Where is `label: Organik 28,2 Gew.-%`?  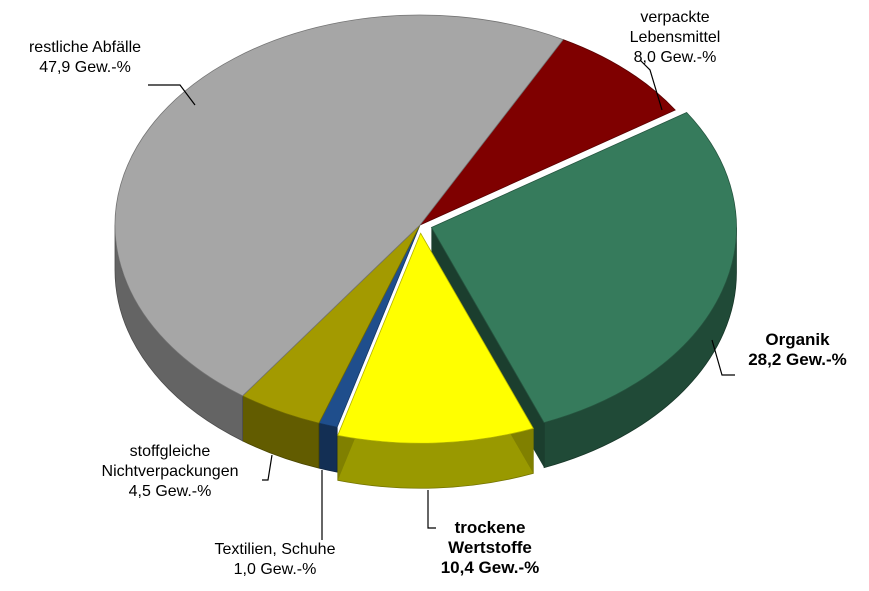 label: Organik 28,2 Gew.-% is located at coordinates (797, 350).